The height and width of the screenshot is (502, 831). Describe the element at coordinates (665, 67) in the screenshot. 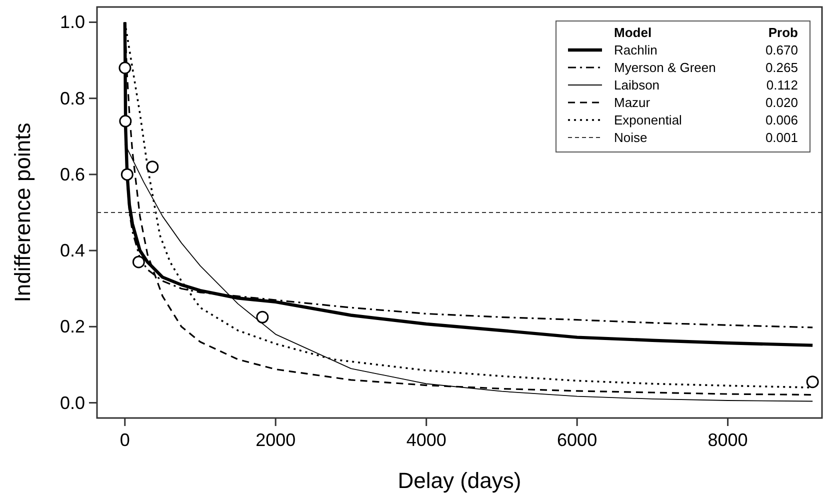

I see `legend-label: Myerson & Green` at that location.